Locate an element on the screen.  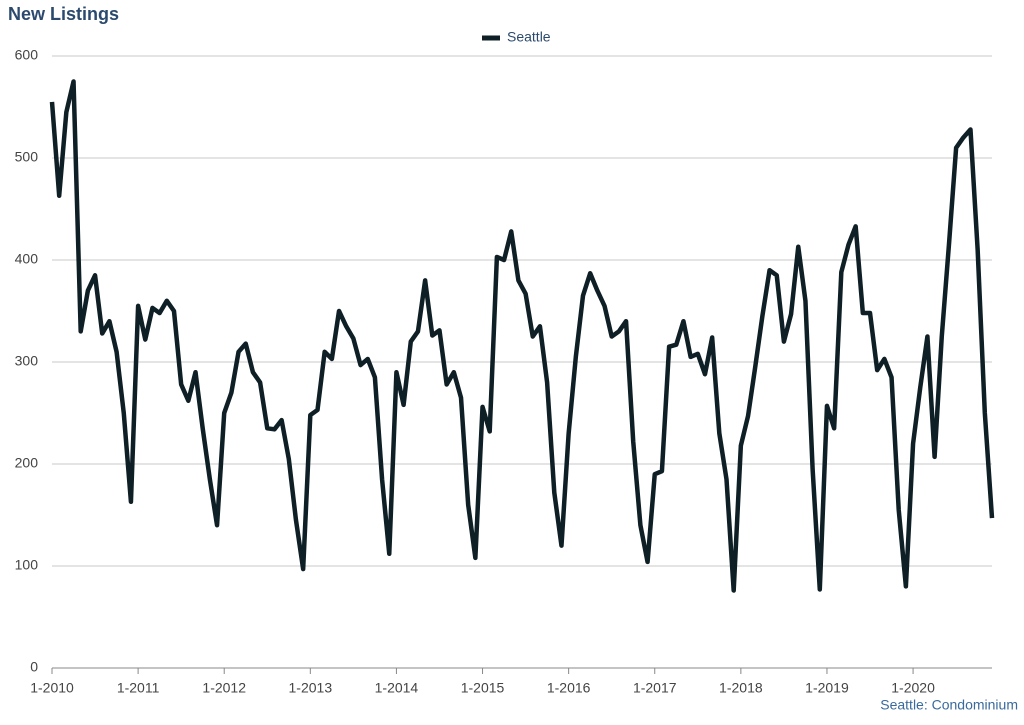
y-tick-label: 400 is located at coordinates (27, 259).